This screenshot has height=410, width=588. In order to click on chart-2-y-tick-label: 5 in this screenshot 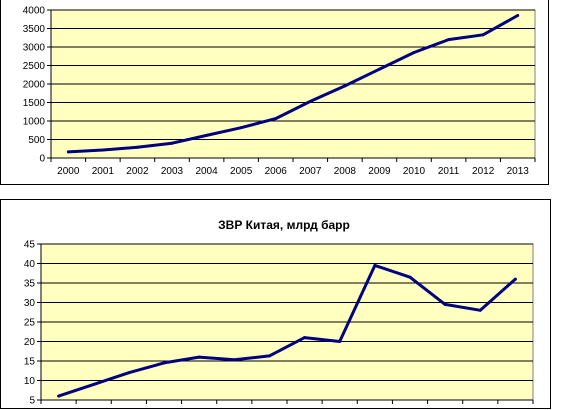, I will do `click(32, 401)`.